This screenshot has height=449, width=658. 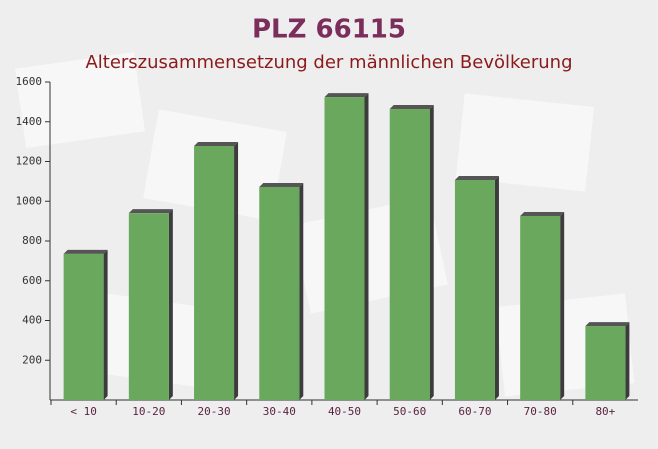 What do you see at coordinates (32, 320) in the screenshot?
I see `y-tick-label: 400` at bounding box center [32, 320].